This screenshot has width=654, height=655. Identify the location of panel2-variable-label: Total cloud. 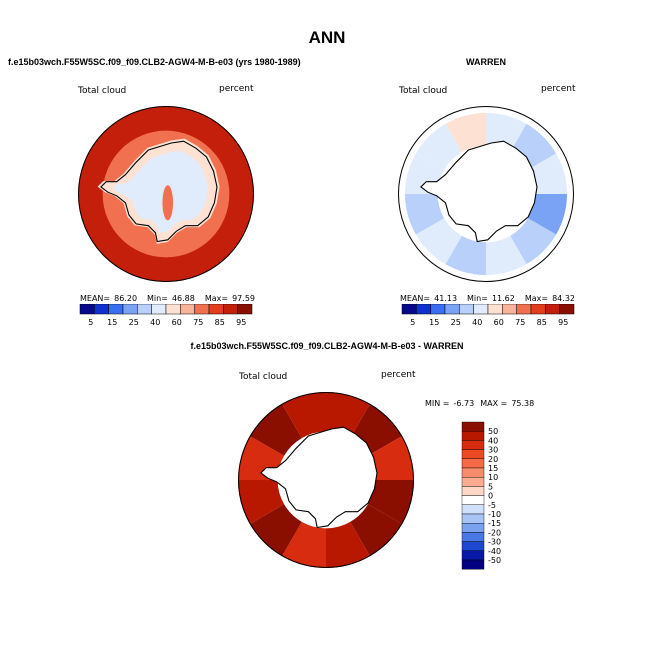
(423, 91).